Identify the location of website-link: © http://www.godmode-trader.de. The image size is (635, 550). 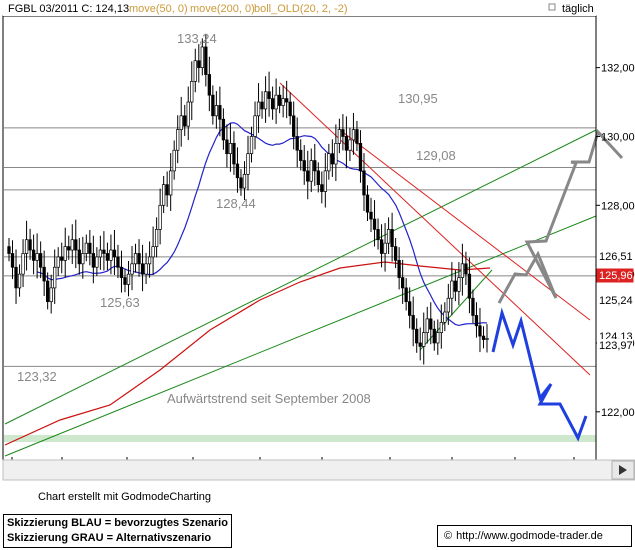
(534, 536).